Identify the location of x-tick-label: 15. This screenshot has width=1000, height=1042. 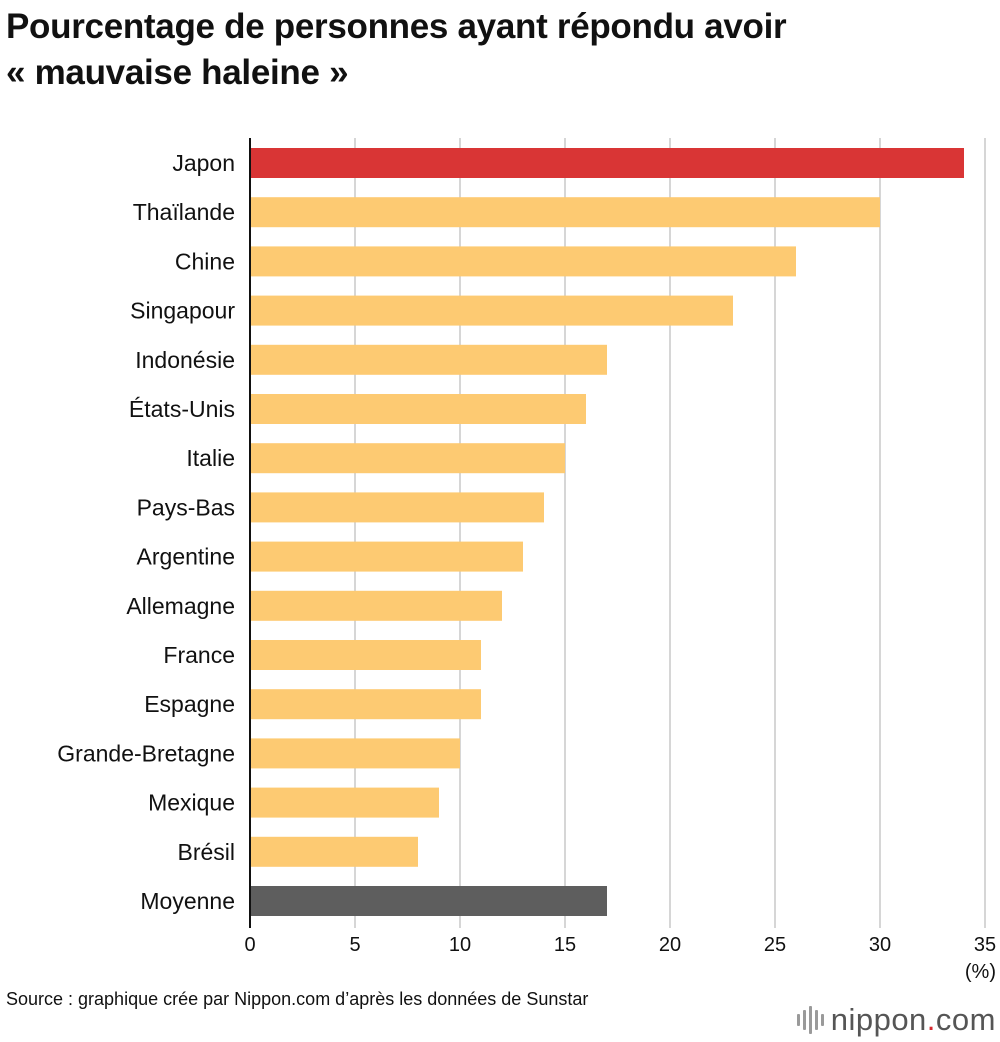
(565, 945).